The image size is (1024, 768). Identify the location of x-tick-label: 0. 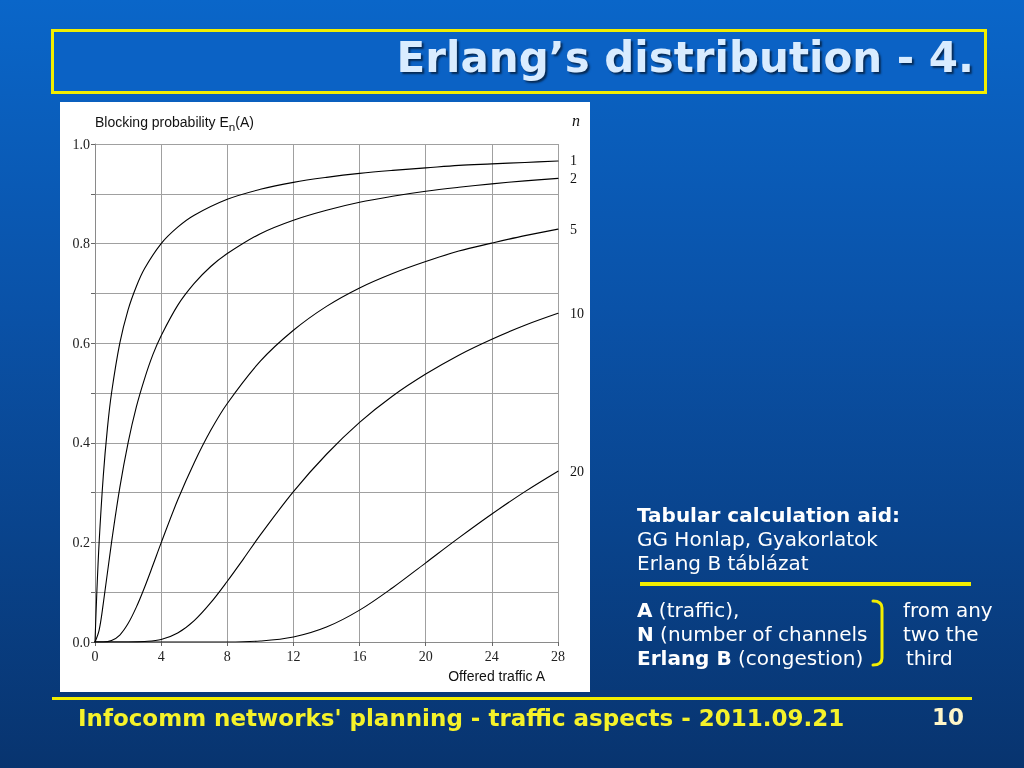
(95, 656).